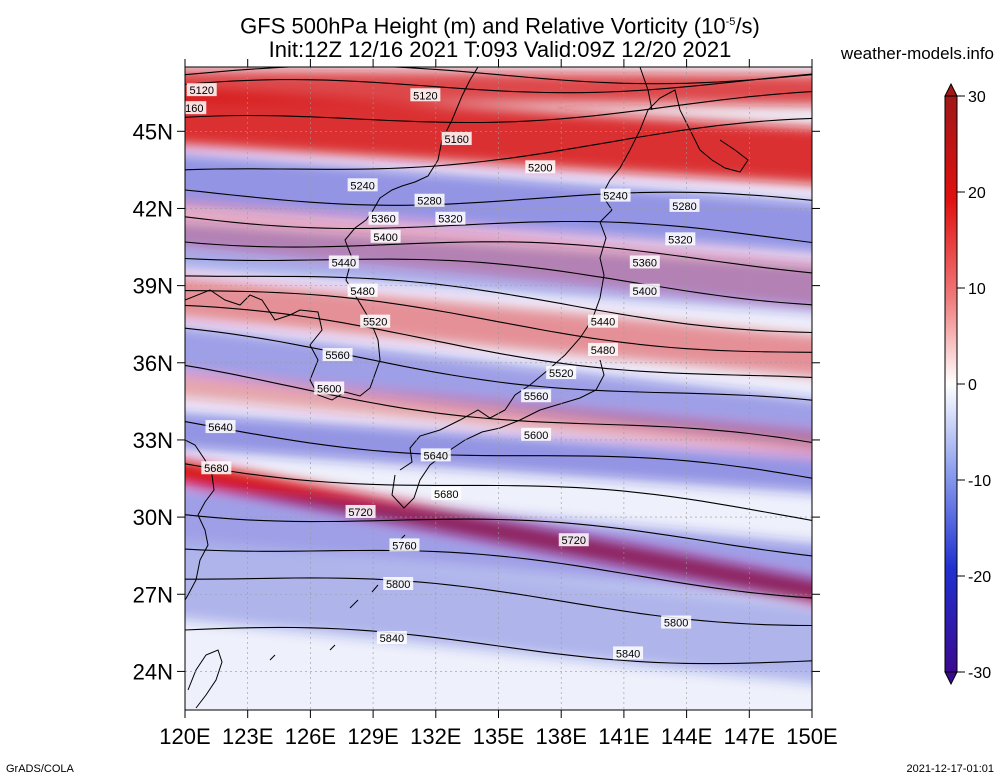 Image resolution: width=1000 pixels, height=779 pixels. I want to click on contour-label-text: 5240, so click(362, 186).